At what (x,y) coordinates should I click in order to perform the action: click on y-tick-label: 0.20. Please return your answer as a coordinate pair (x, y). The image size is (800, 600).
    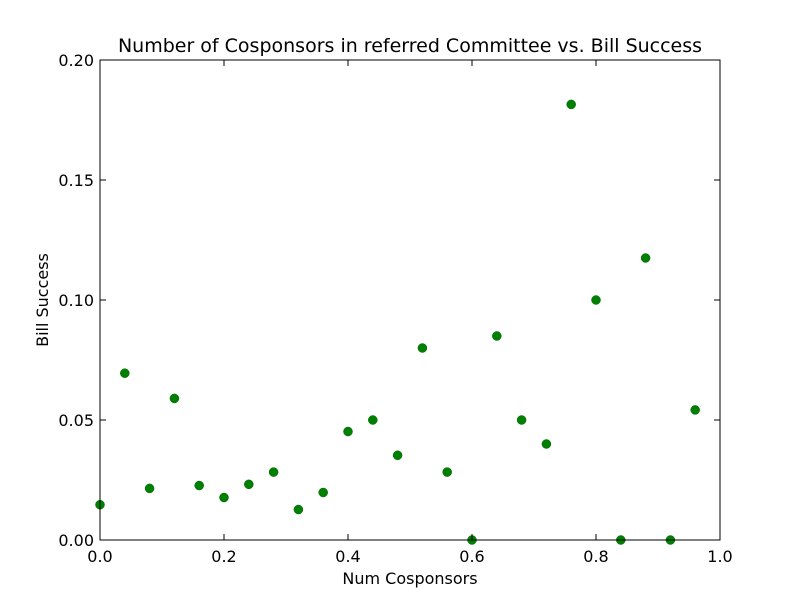
    Looking at the image, I should click on (76, 60).